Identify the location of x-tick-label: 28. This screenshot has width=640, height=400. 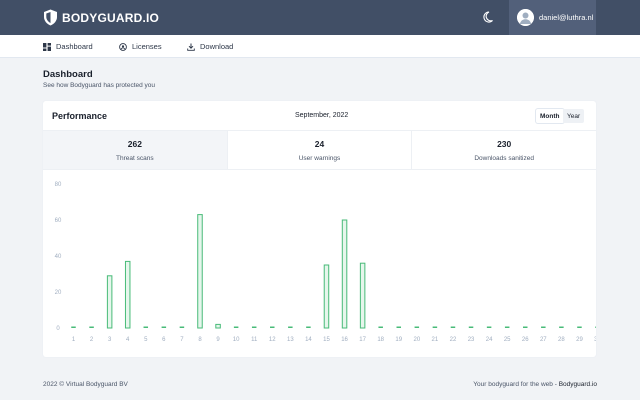
(561, 340).